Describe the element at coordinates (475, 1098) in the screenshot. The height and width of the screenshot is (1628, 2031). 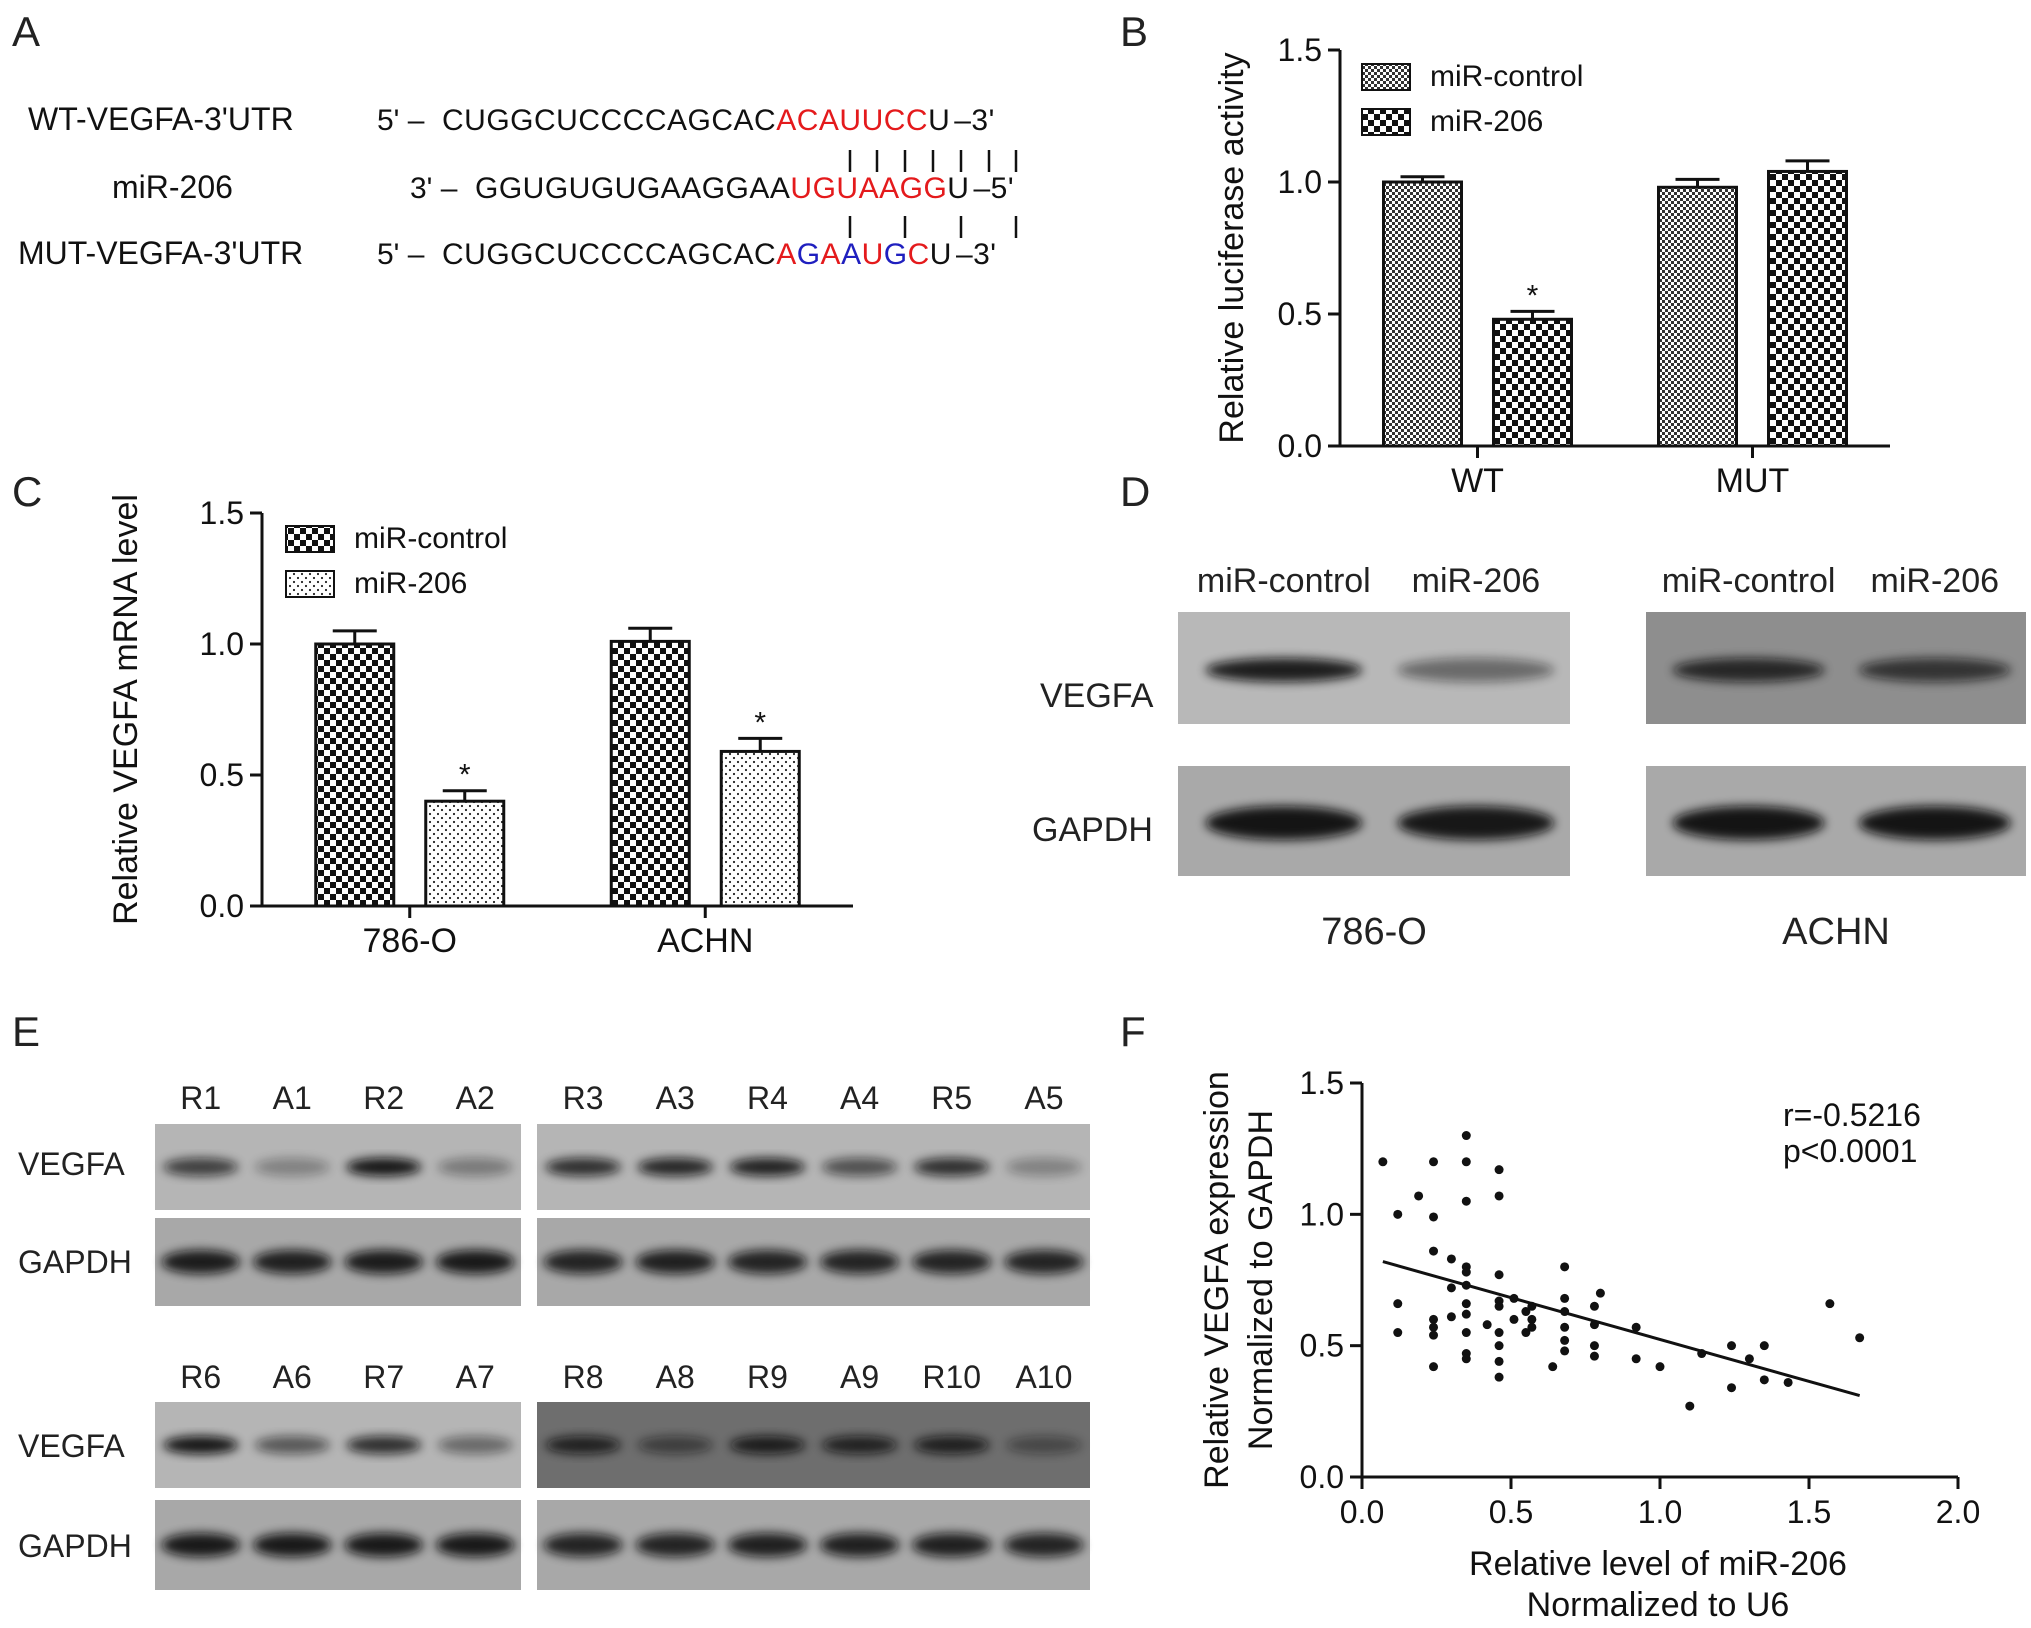
I see `lane-label: A2` at that location.